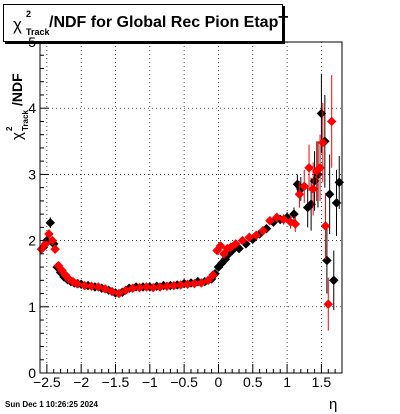 Image resolution: width=400 pixels, height=414 pixels. I want to click on x-axis-label: η, so click(333, 404).